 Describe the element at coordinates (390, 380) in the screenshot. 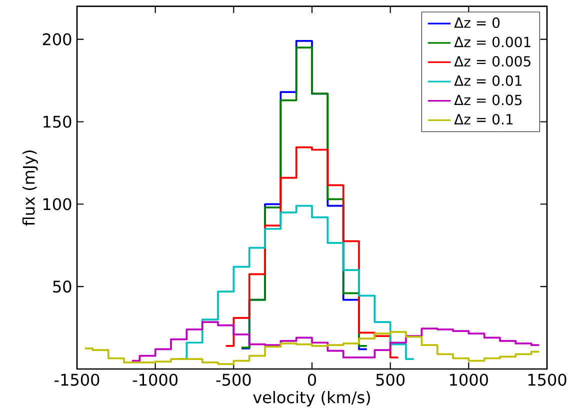

I see `x-tick-label: 500` at that location.